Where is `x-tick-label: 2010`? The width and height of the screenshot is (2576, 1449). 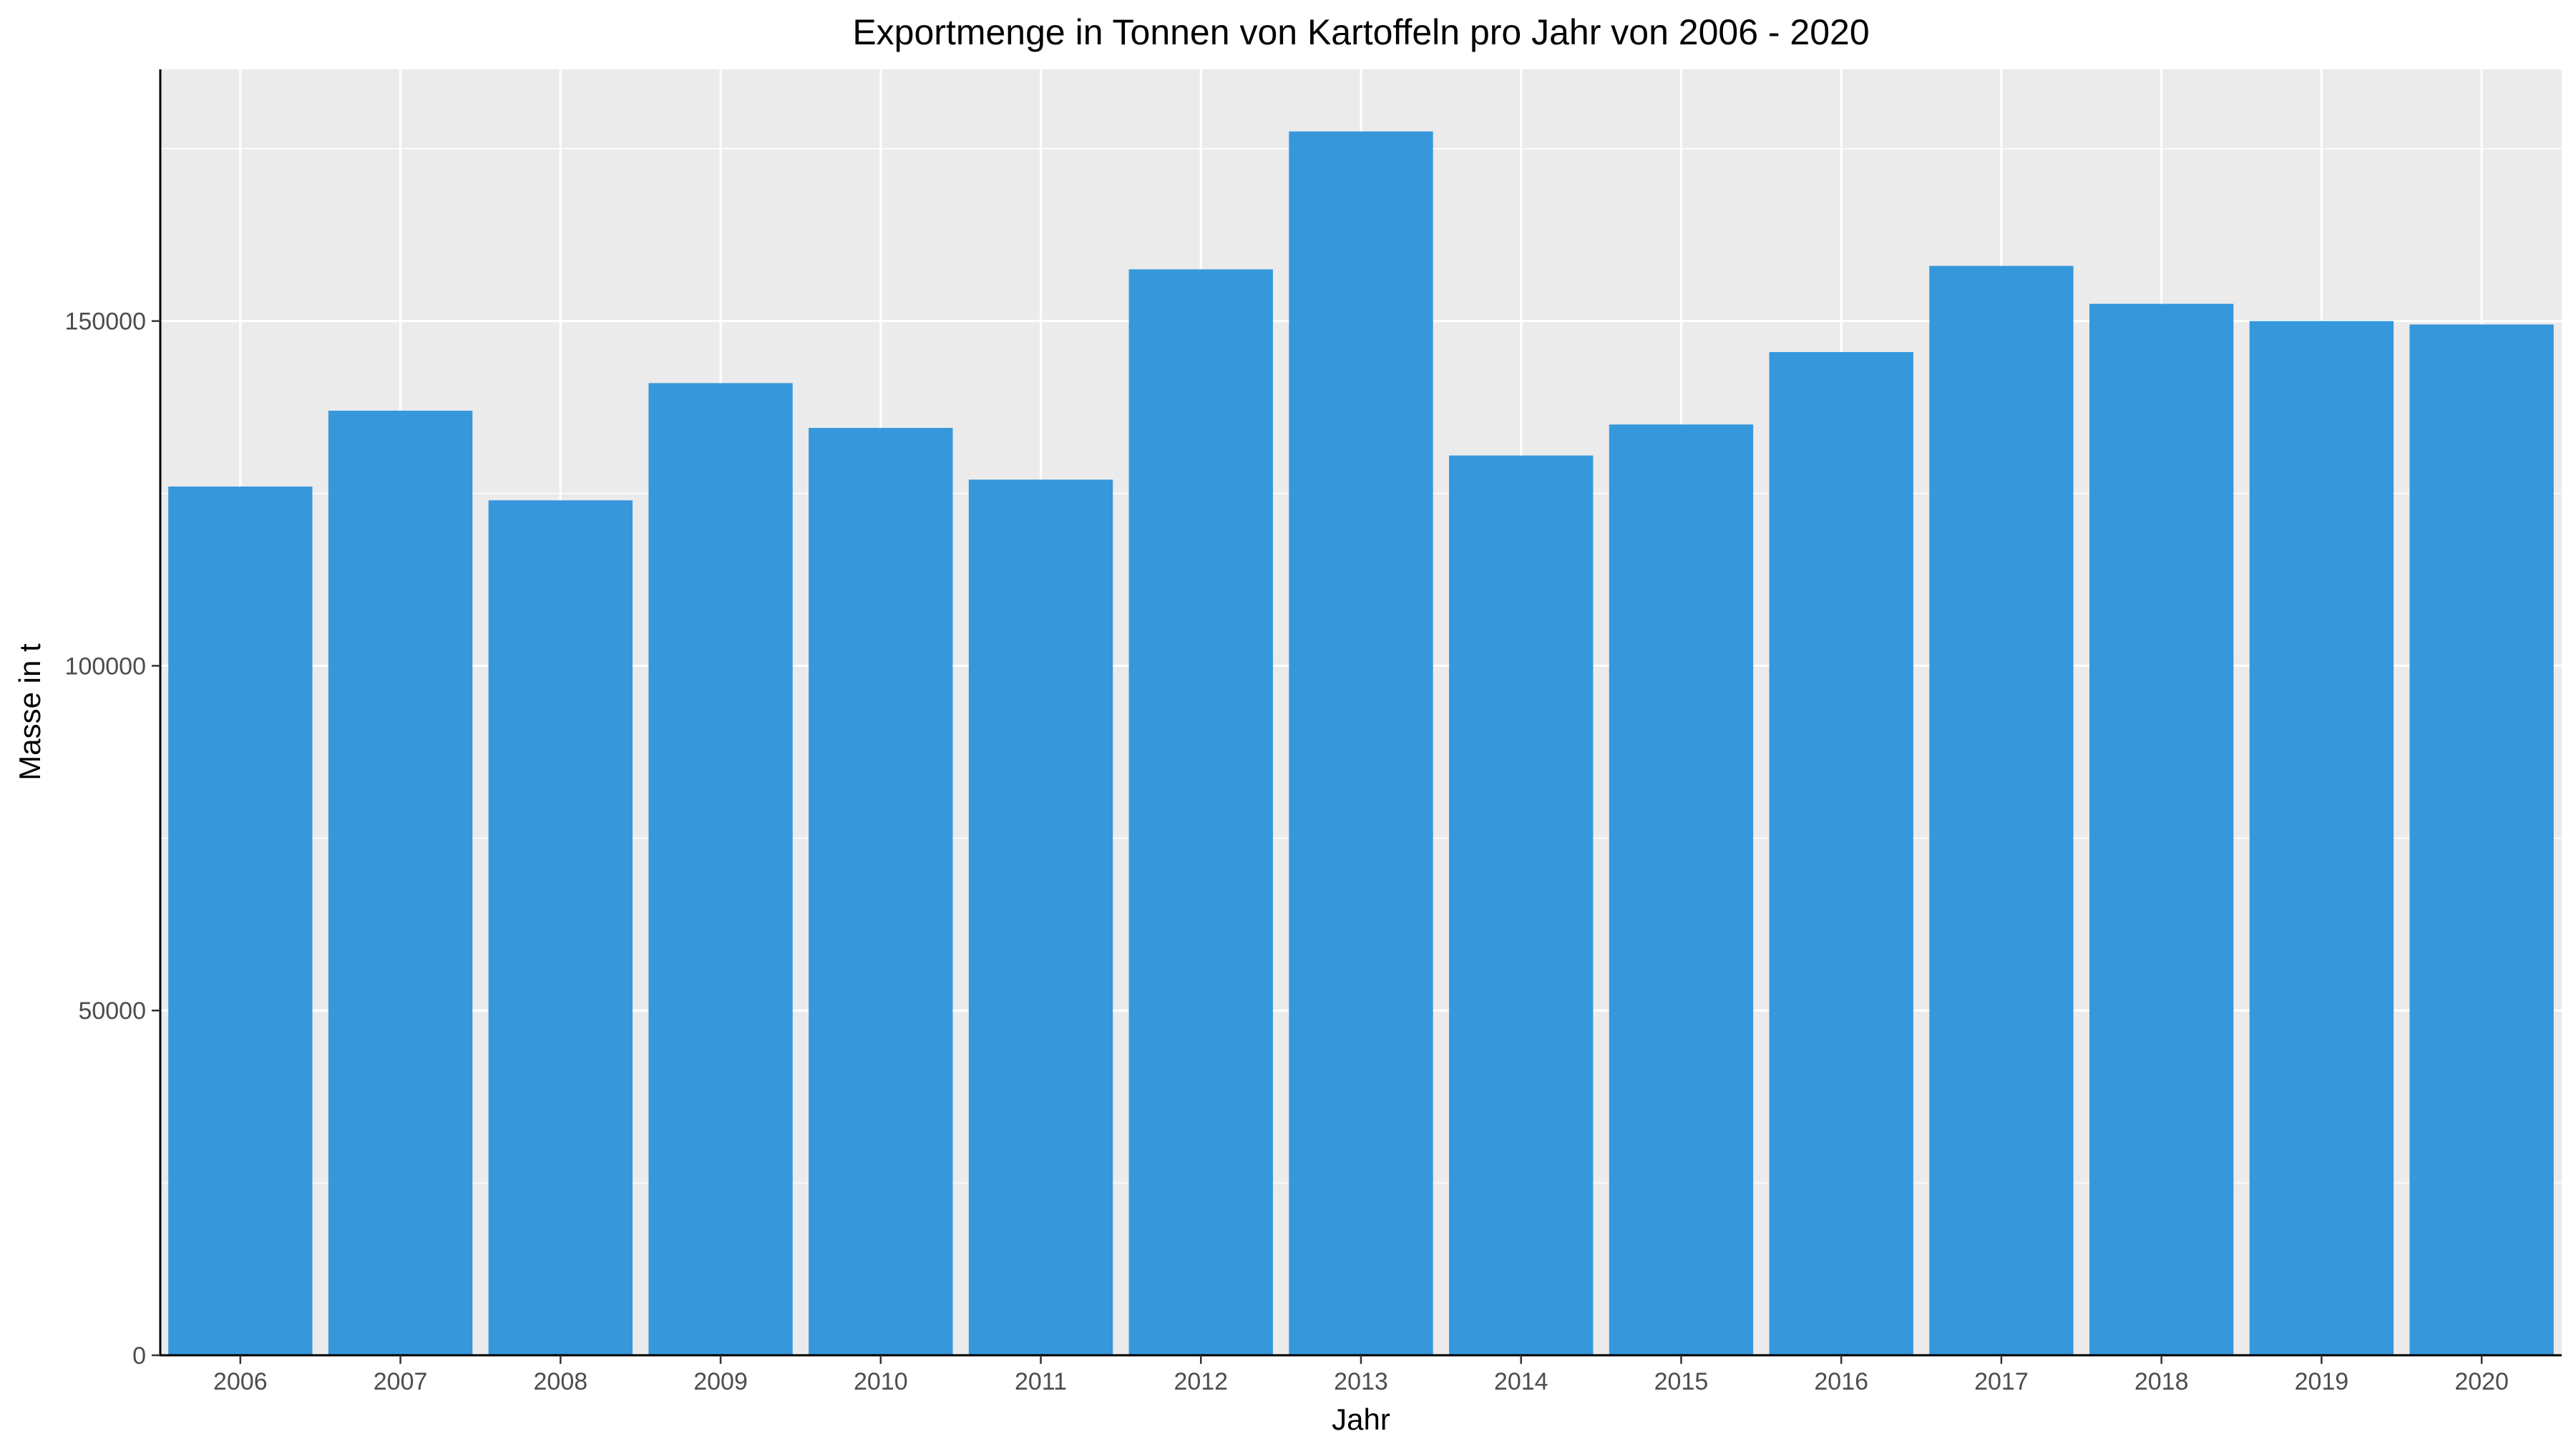 x-tick-label: 2010 is located at coordinates (881, 1381).